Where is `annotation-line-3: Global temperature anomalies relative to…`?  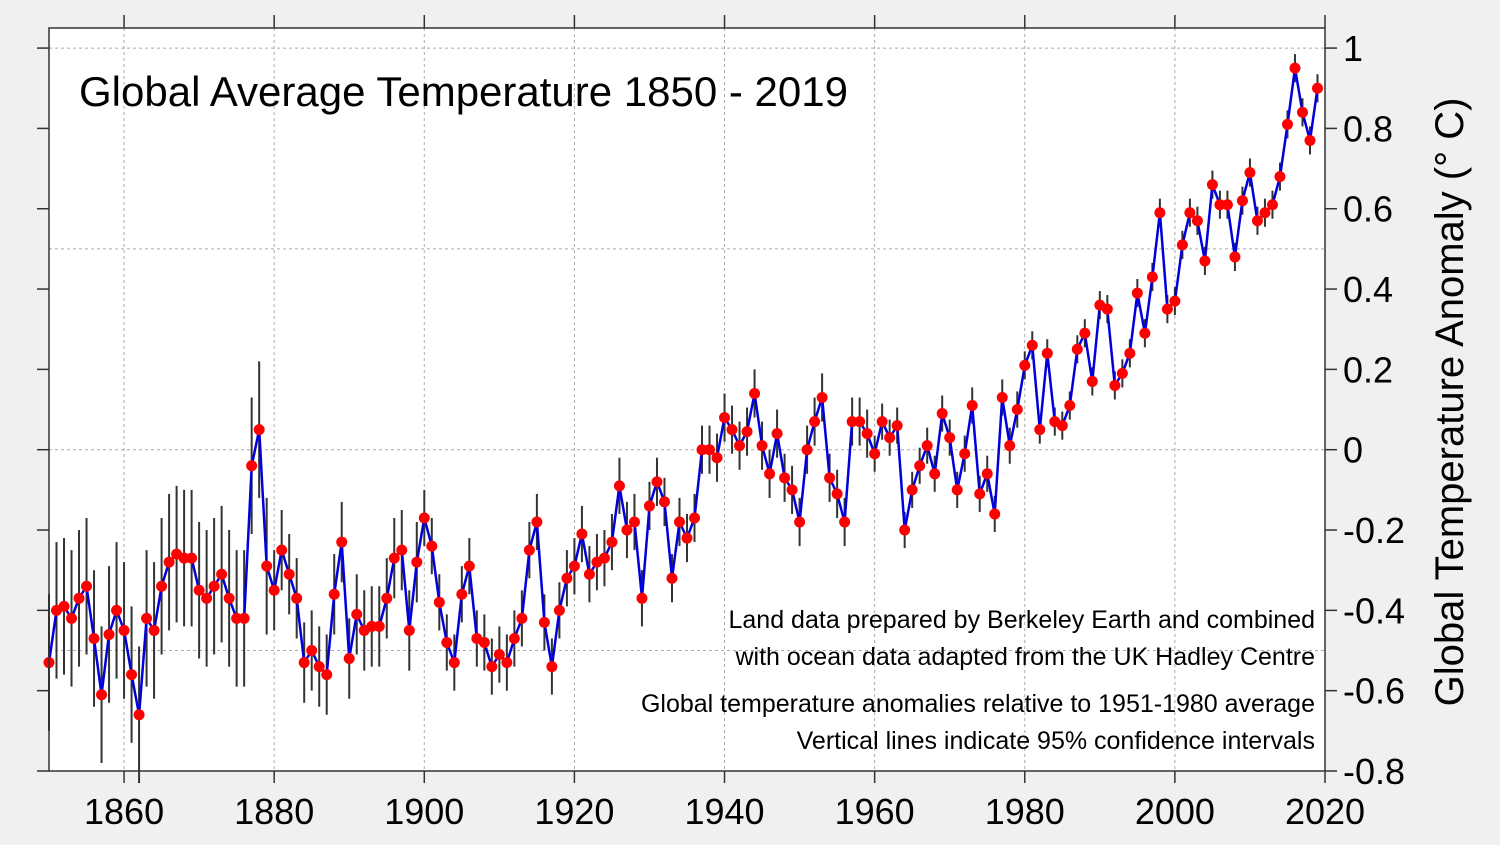 annotation-line-3: Global temperature anomalies relative to… is located at coordinates (978, 704).